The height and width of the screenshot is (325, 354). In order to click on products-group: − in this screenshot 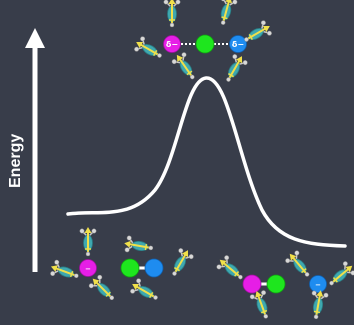, I will do `click(283, 285)`.